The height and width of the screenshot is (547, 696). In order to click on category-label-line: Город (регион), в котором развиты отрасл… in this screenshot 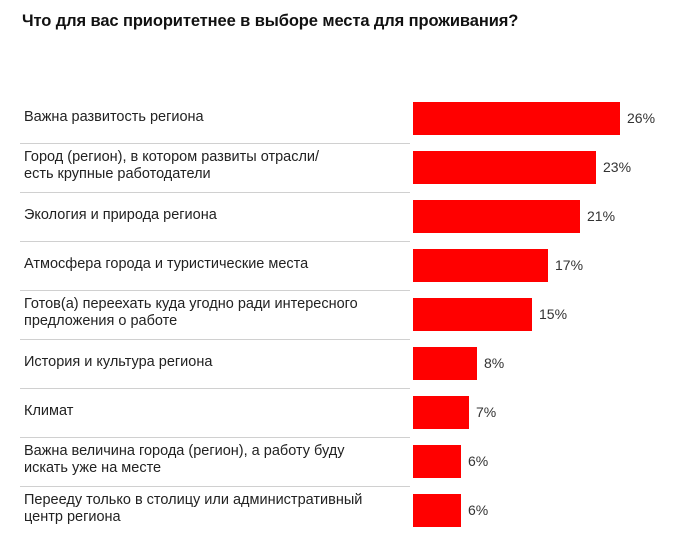, I will do `click(172, 157)`.